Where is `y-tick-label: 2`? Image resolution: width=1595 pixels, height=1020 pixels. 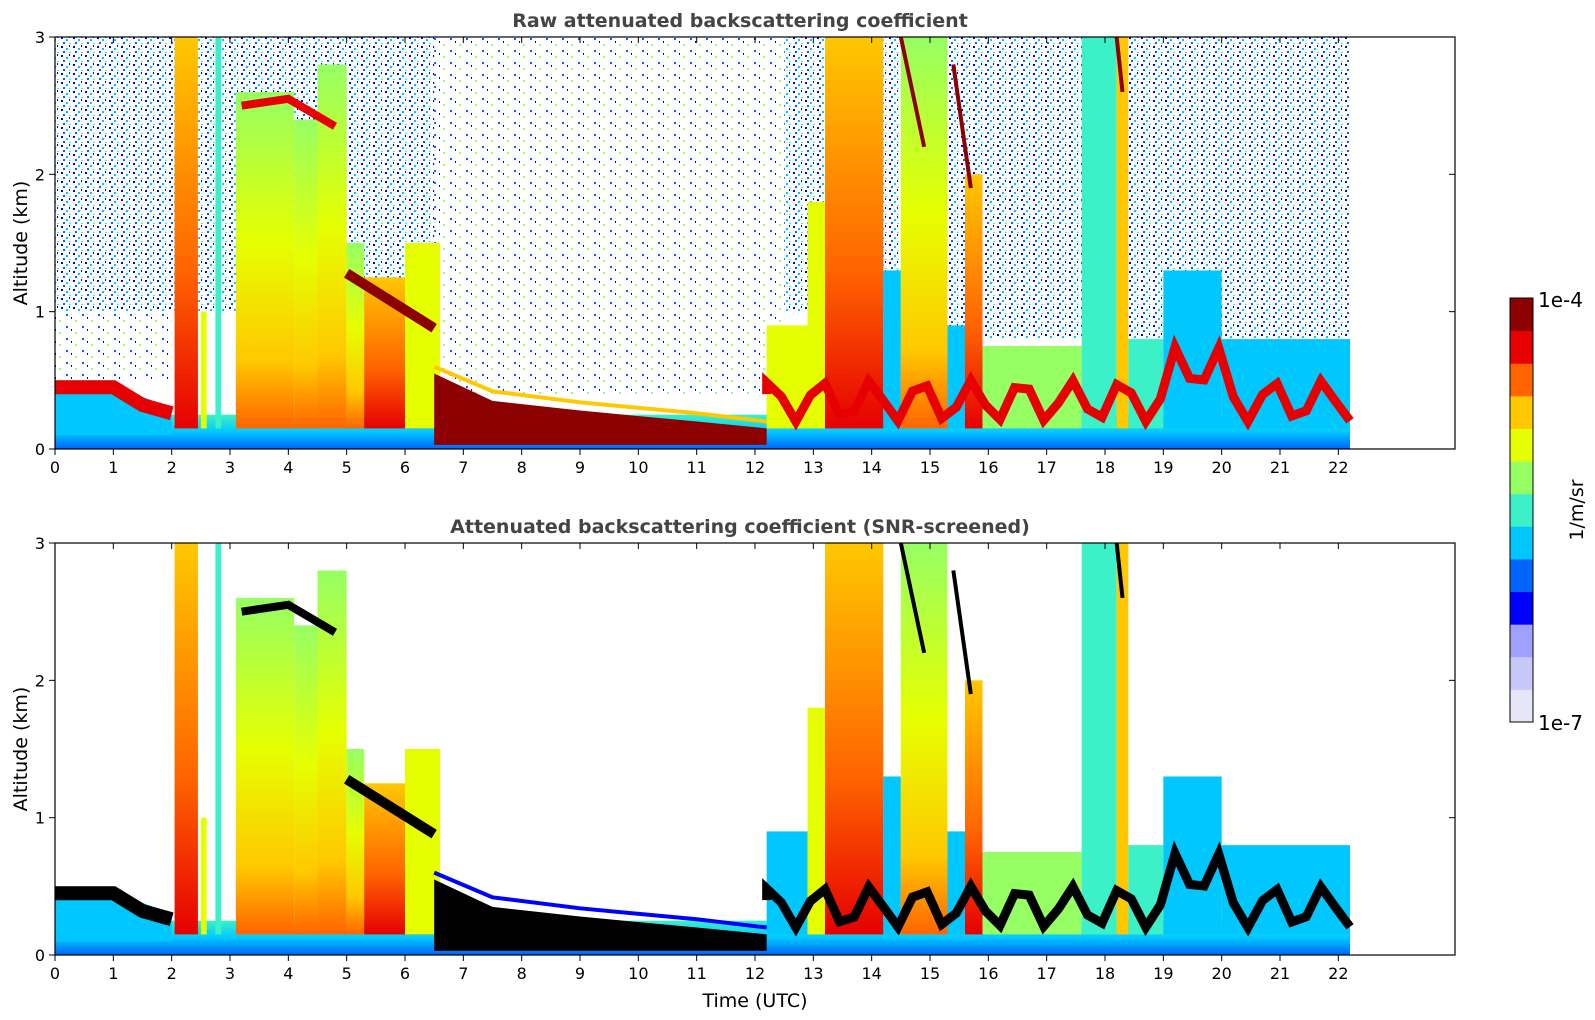
y-tick-label: 2 is located at coordinates (40, 680).